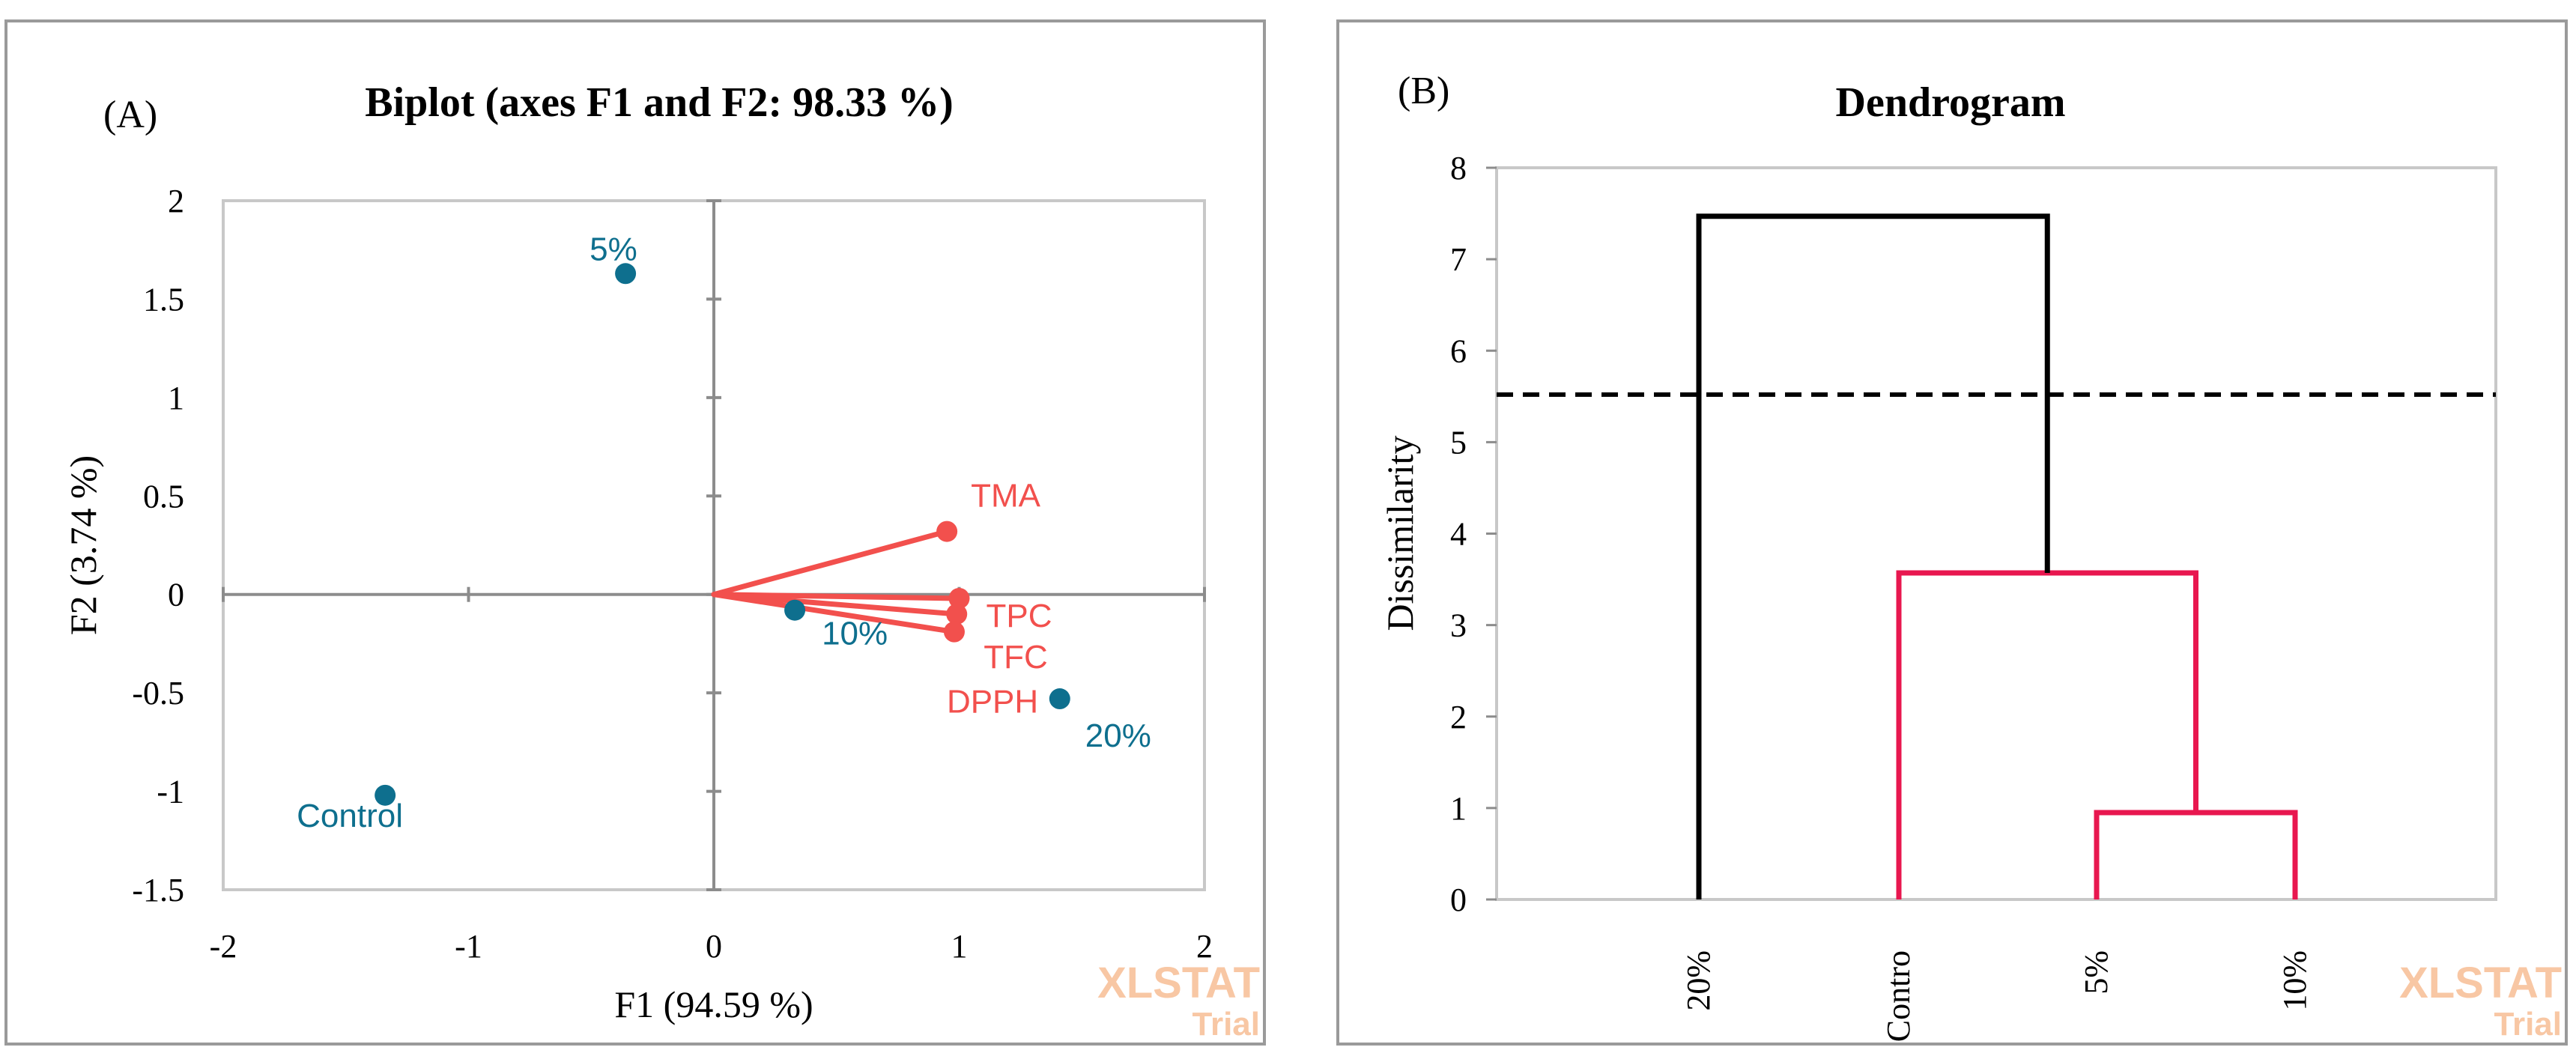 Image resolution: width=2576 pixels, height=1059 pixels. I want to click on y-tick-label: 4, so click(1458, 535).